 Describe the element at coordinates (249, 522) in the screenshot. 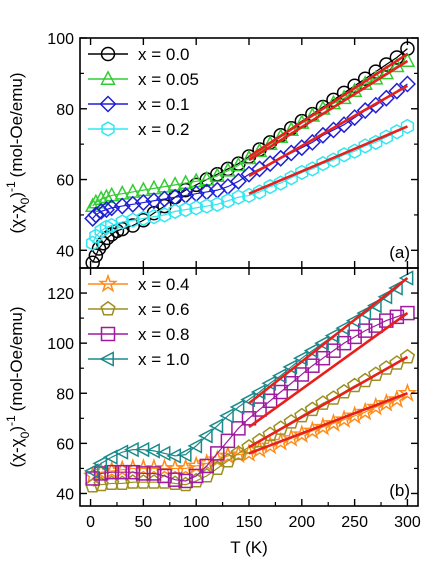

I see `panel-b-x-tick-label: 150` at that location.